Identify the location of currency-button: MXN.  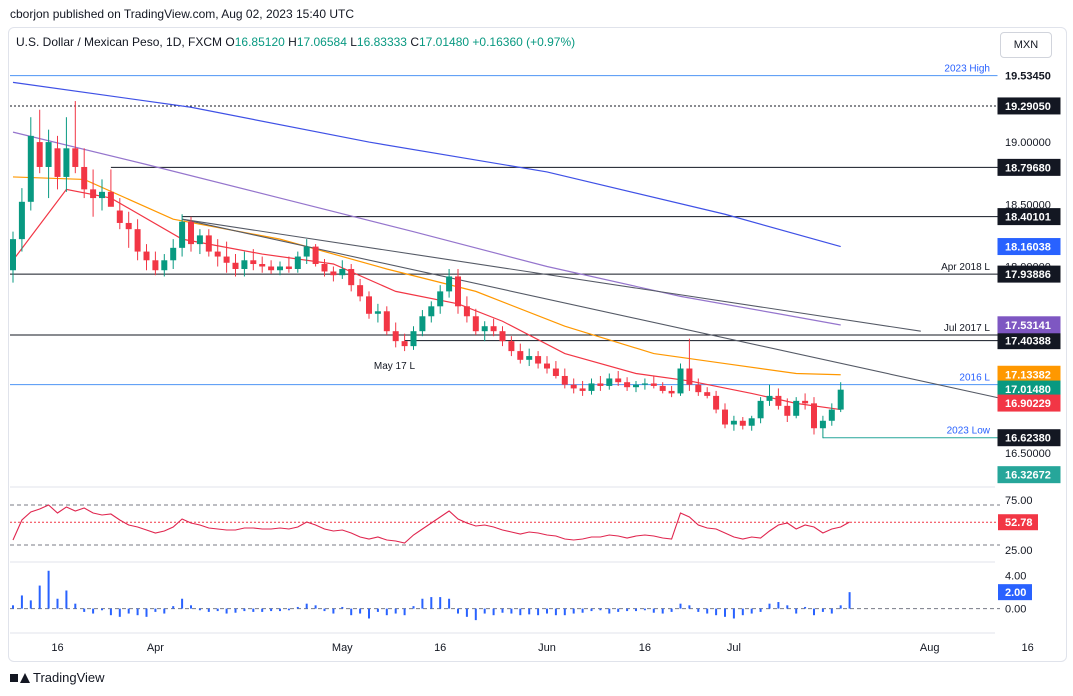
(1026, 45).